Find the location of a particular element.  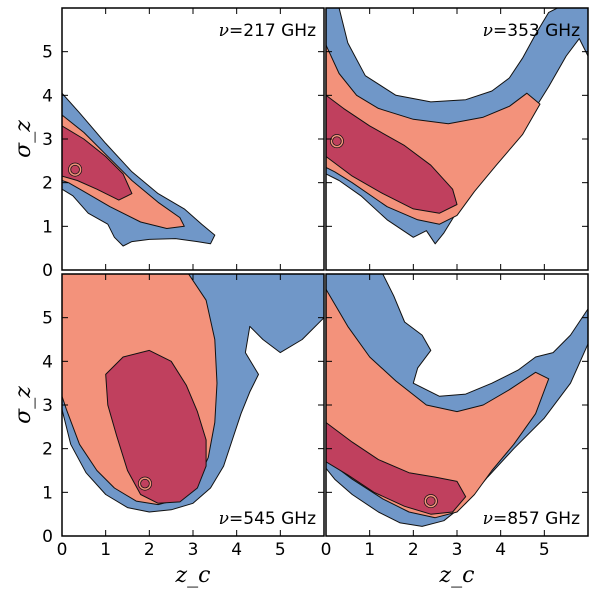

panel-label-2: ν=353 GHz is located at coordinates (531, 31).